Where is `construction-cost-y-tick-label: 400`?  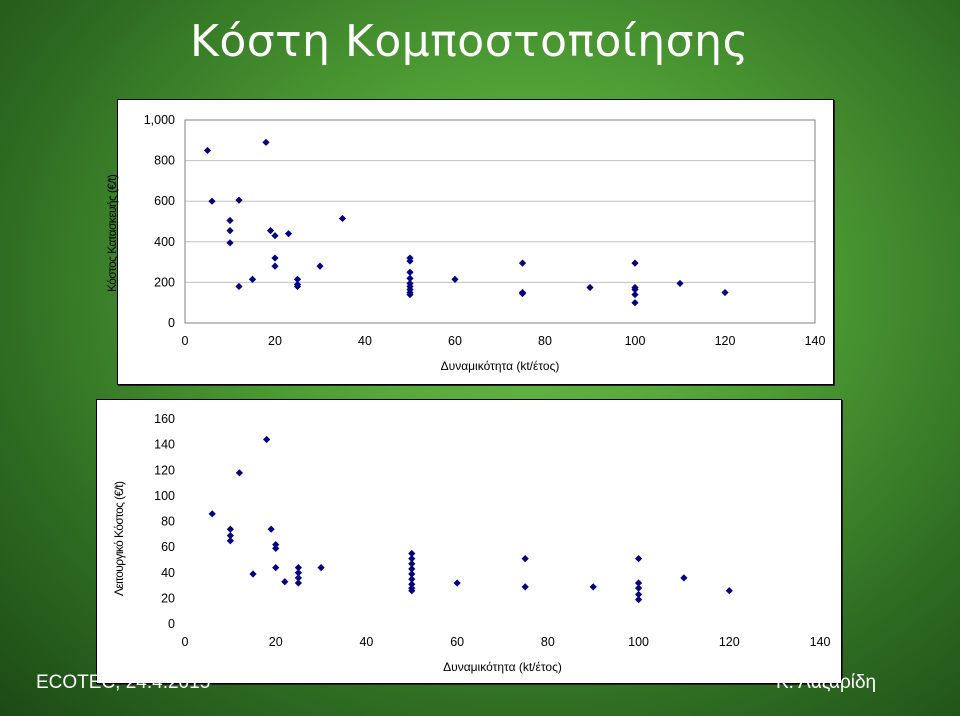
construction-cost-y-tick-label: 400 is located at coordinates (164, 242).